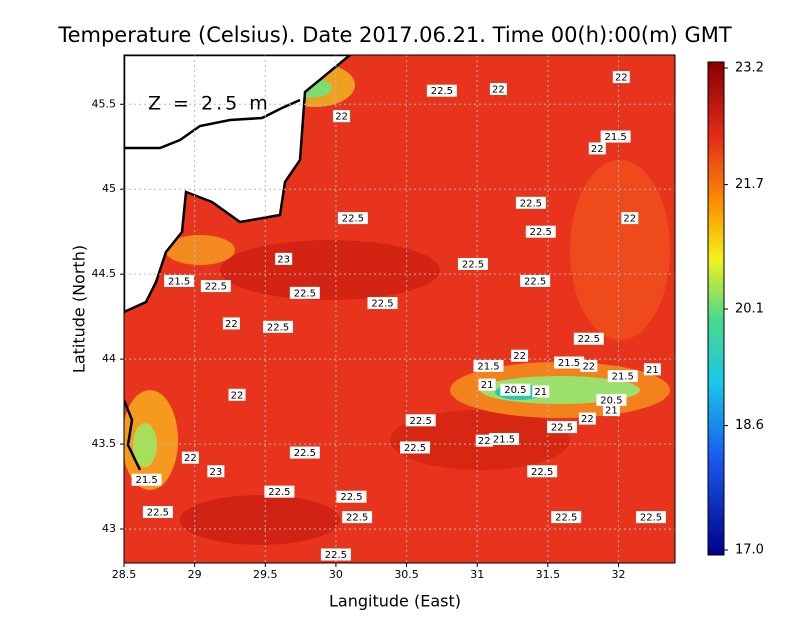 This screenshot has width=800, height=618. I want to click on y-tick-label: 45.5, so click(104, 103).